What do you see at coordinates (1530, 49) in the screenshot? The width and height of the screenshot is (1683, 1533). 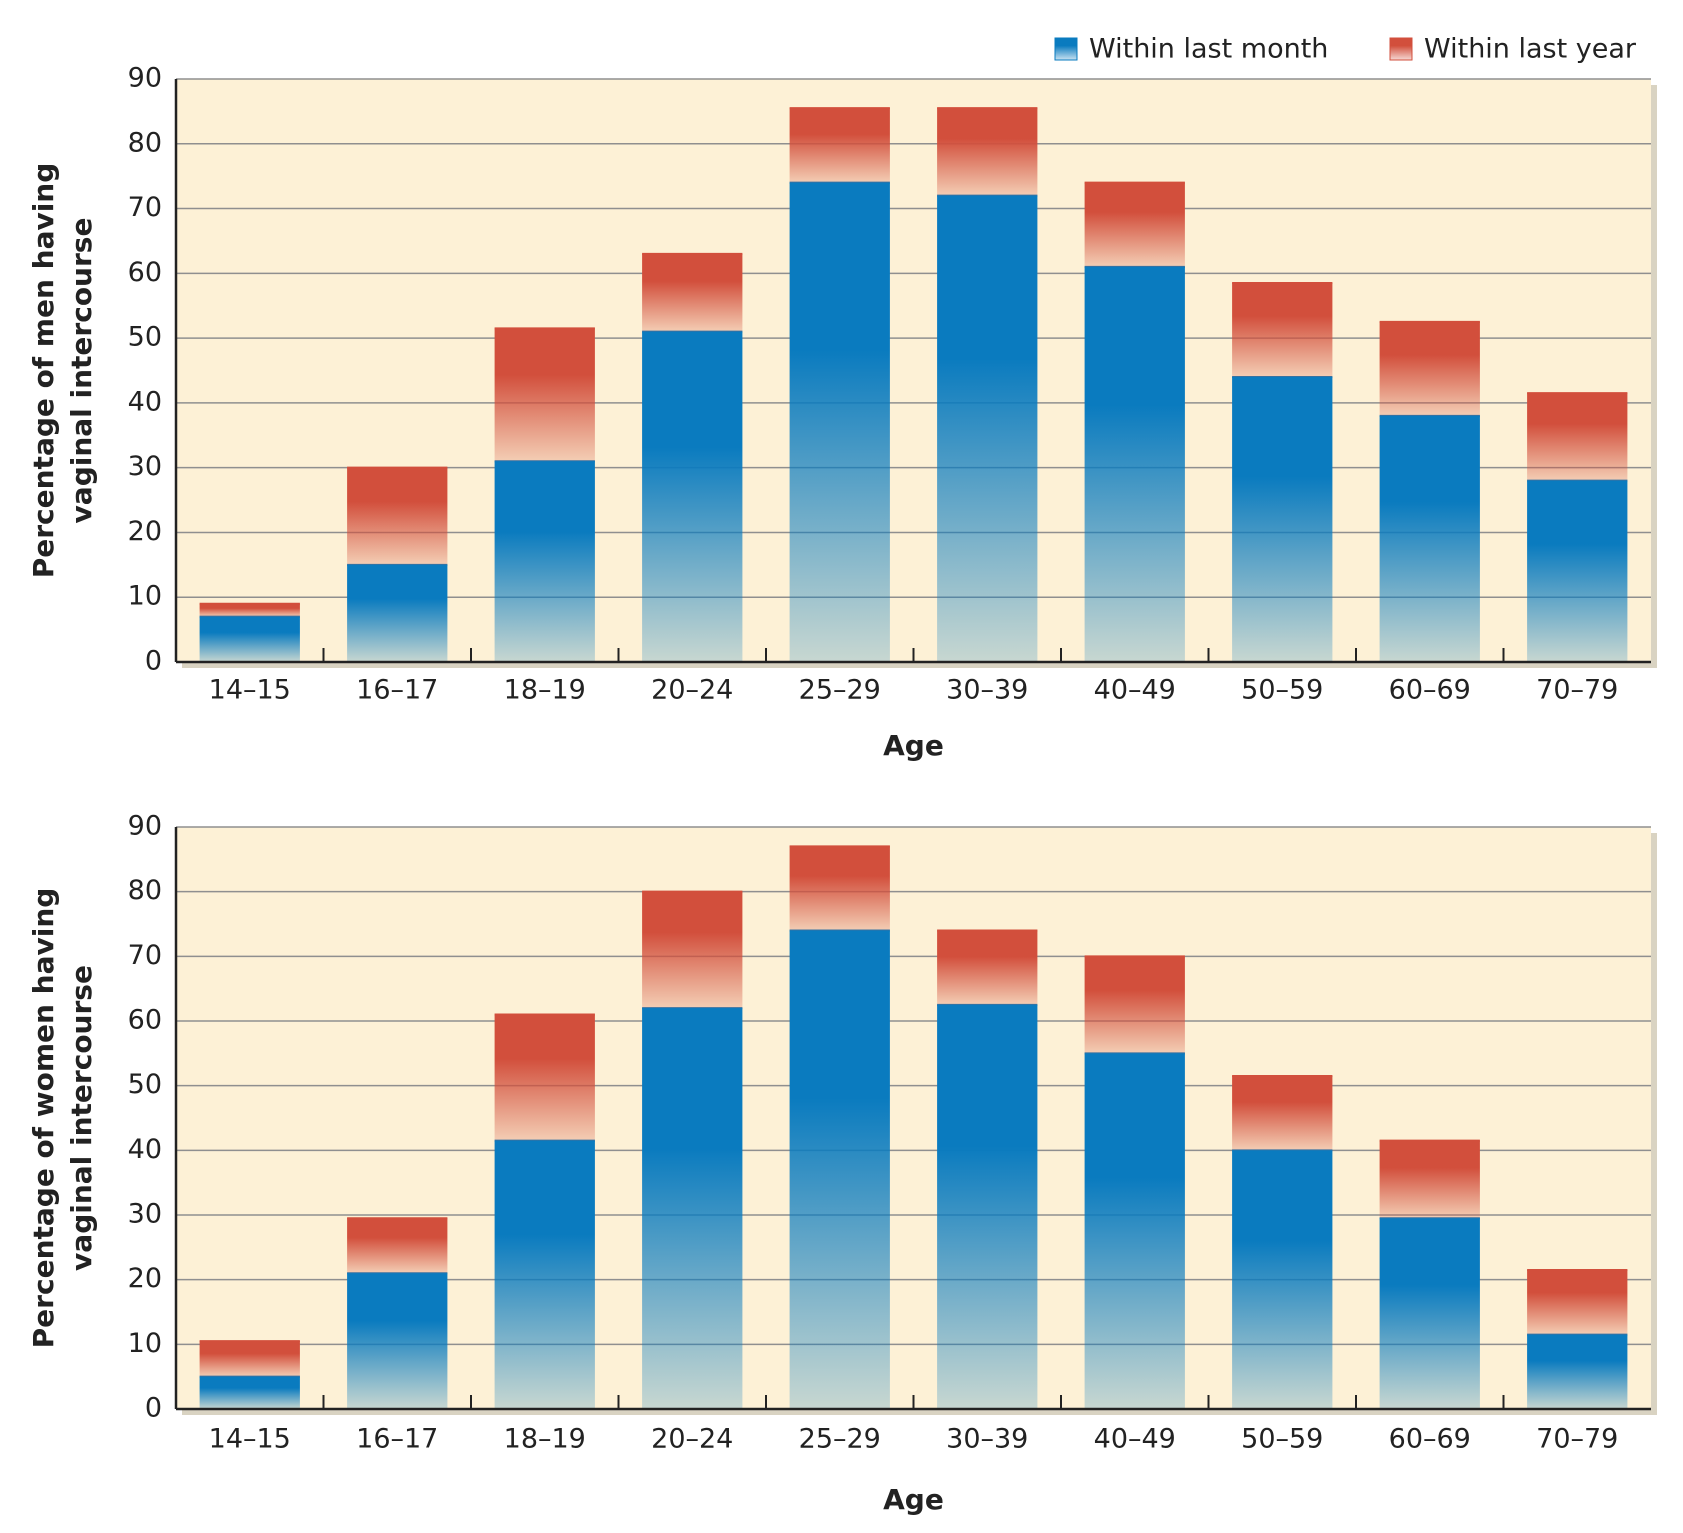 I see `legend-label: Within last year` at bounding box center [1530, 49].